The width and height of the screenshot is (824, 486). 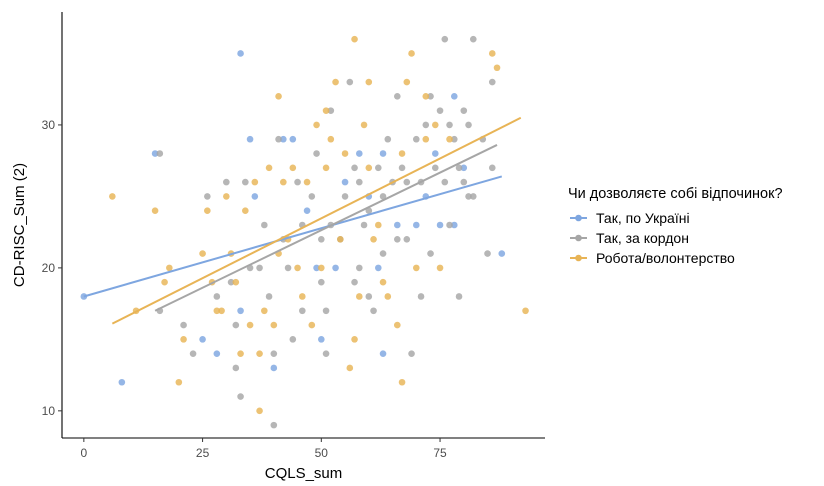 What do you see at coordinates (578, 238) in the screenshot?
I see `legend-point-key` at bounding box center [578, 238].